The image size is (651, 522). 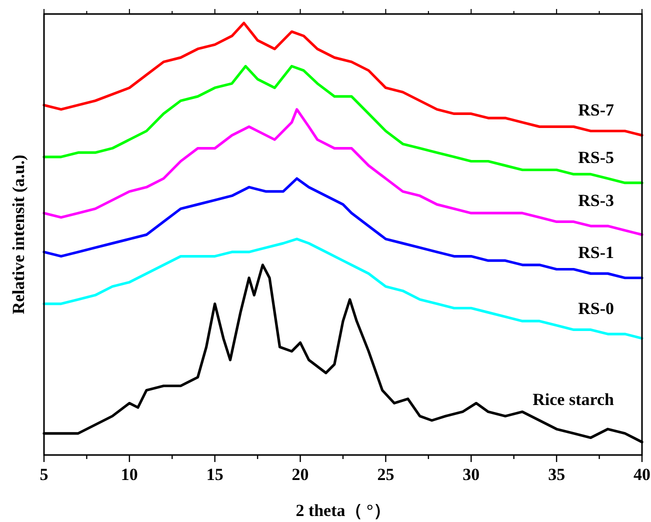 I want to click on x-tick-label: 5, so click(x=44, y=474).